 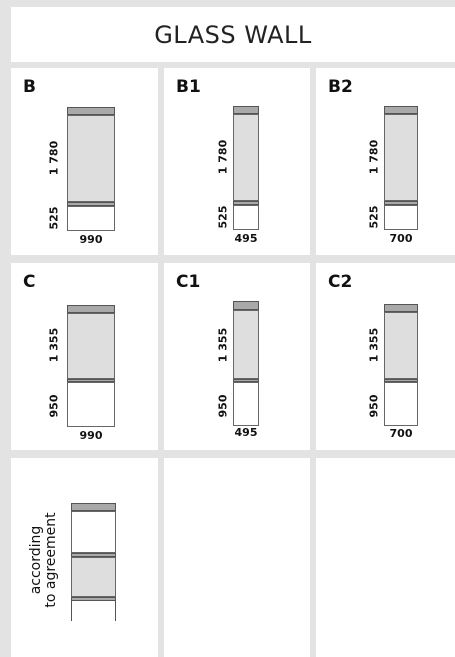 I want to click on type-cell-c1: C1 1 355 950 495, so click(x=237, y=356).